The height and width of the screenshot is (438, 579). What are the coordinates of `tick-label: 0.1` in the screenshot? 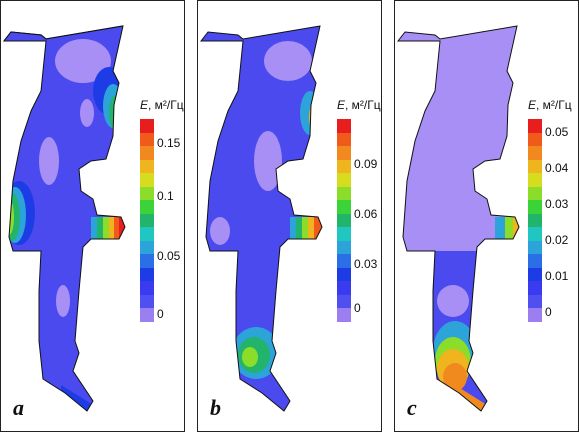 It's located at (165, 196).